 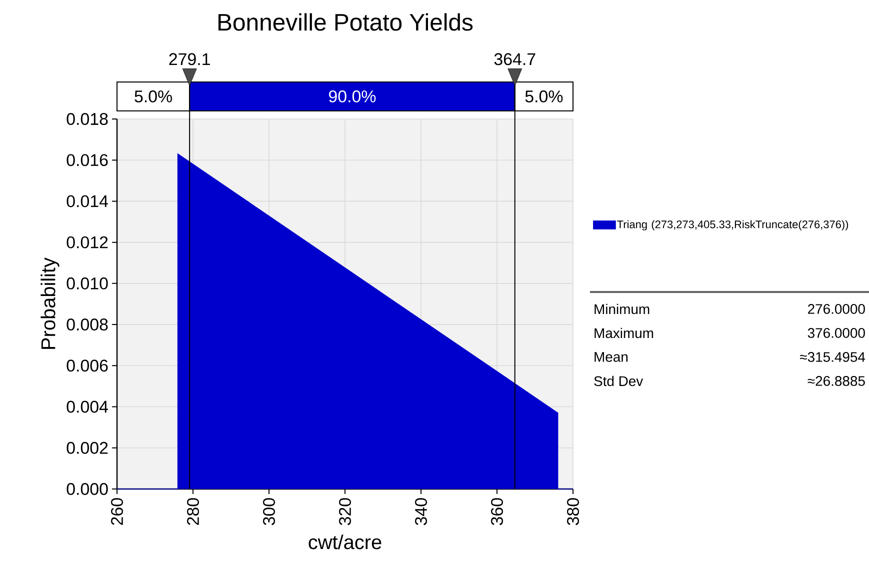 What do you see at coordinates (611, 357) in the screenshot?
I see `text: Mean` at bounding box center [611, 357].